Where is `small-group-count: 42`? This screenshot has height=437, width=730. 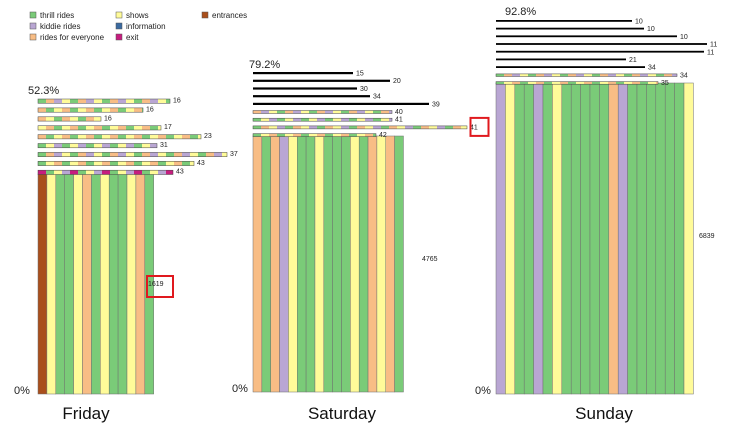 small-group-count: 42 is located at coordinates (383, 135).